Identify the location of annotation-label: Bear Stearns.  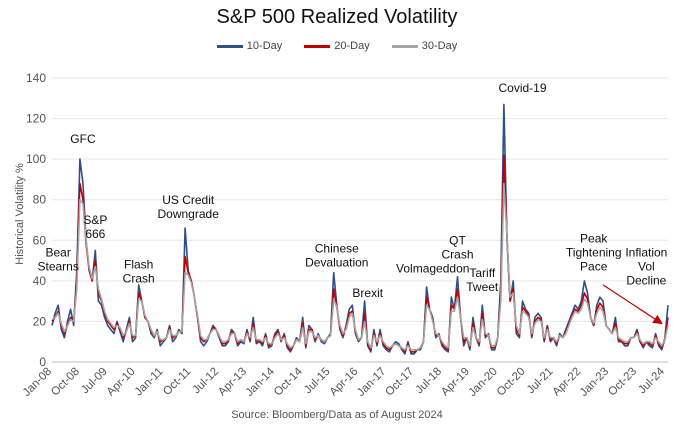
(58, 260).